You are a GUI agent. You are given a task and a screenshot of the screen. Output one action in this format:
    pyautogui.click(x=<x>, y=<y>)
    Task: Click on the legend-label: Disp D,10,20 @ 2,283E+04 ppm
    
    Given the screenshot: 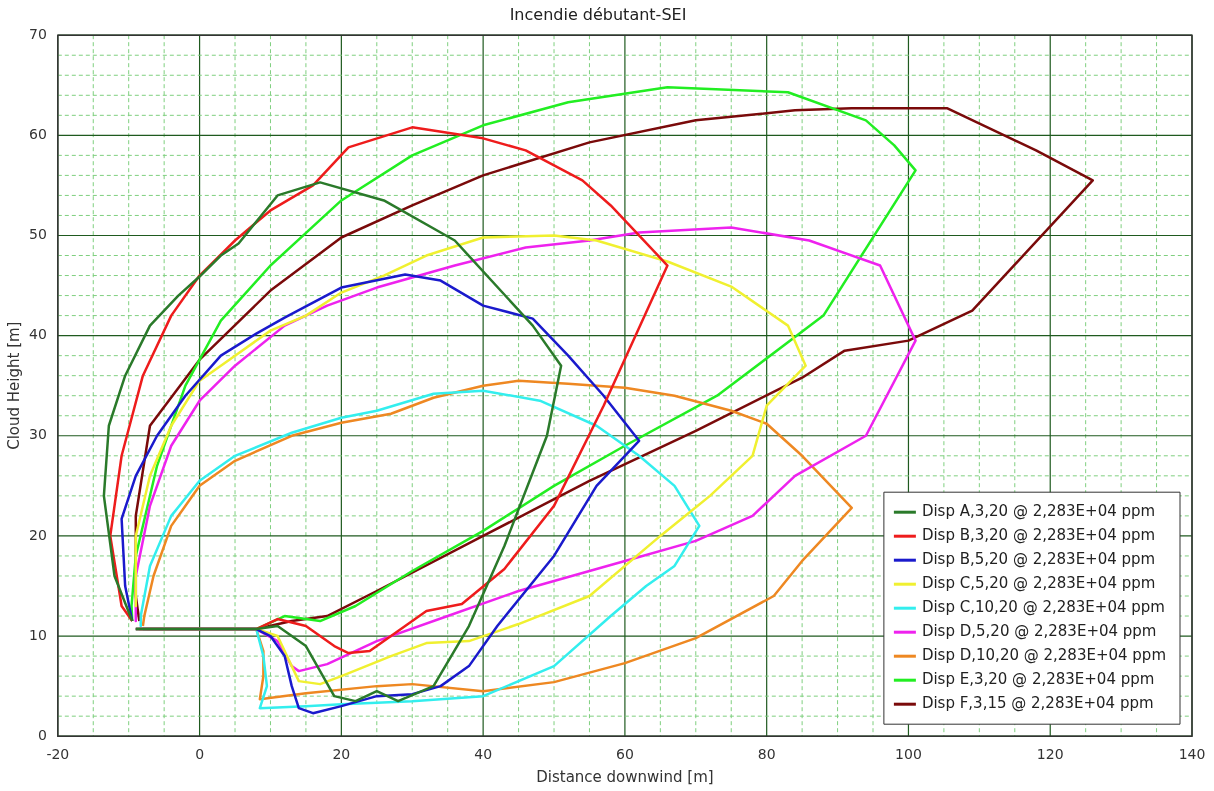 What is the action you would take?
    pyautogui.click(x=1044, y=655)
    